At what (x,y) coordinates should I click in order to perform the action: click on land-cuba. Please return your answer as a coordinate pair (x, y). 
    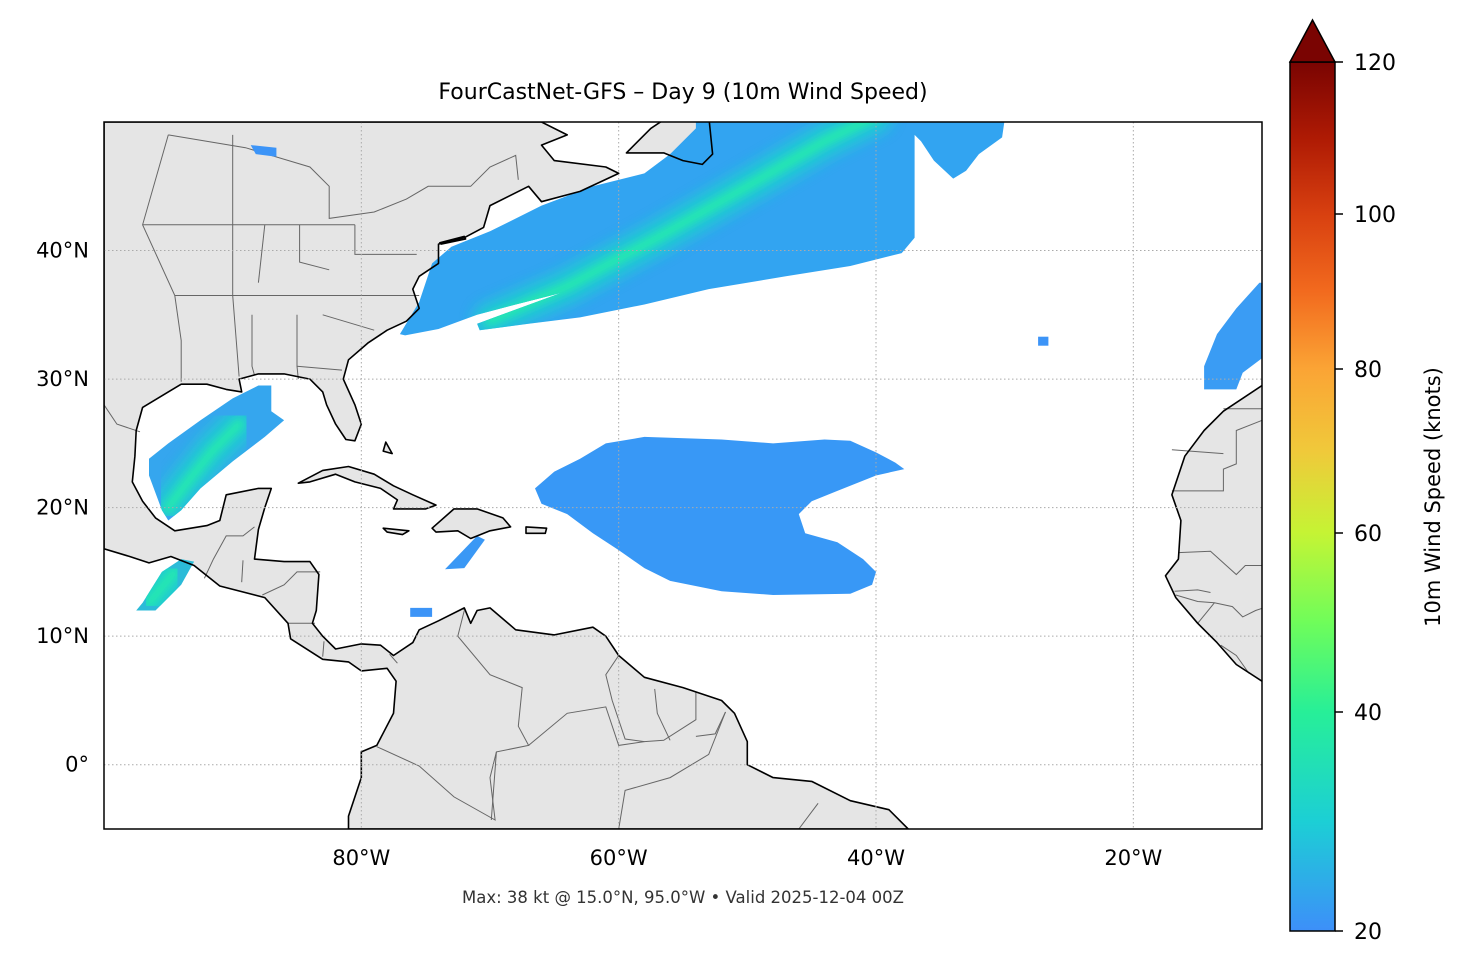
    Looking at the image, I should click on (367, 487).